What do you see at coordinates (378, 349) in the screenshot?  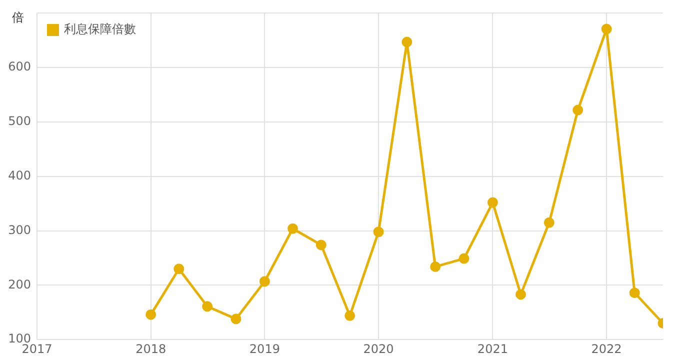 I see `x-tick-label: 2020` at bounding box center [378, 349].